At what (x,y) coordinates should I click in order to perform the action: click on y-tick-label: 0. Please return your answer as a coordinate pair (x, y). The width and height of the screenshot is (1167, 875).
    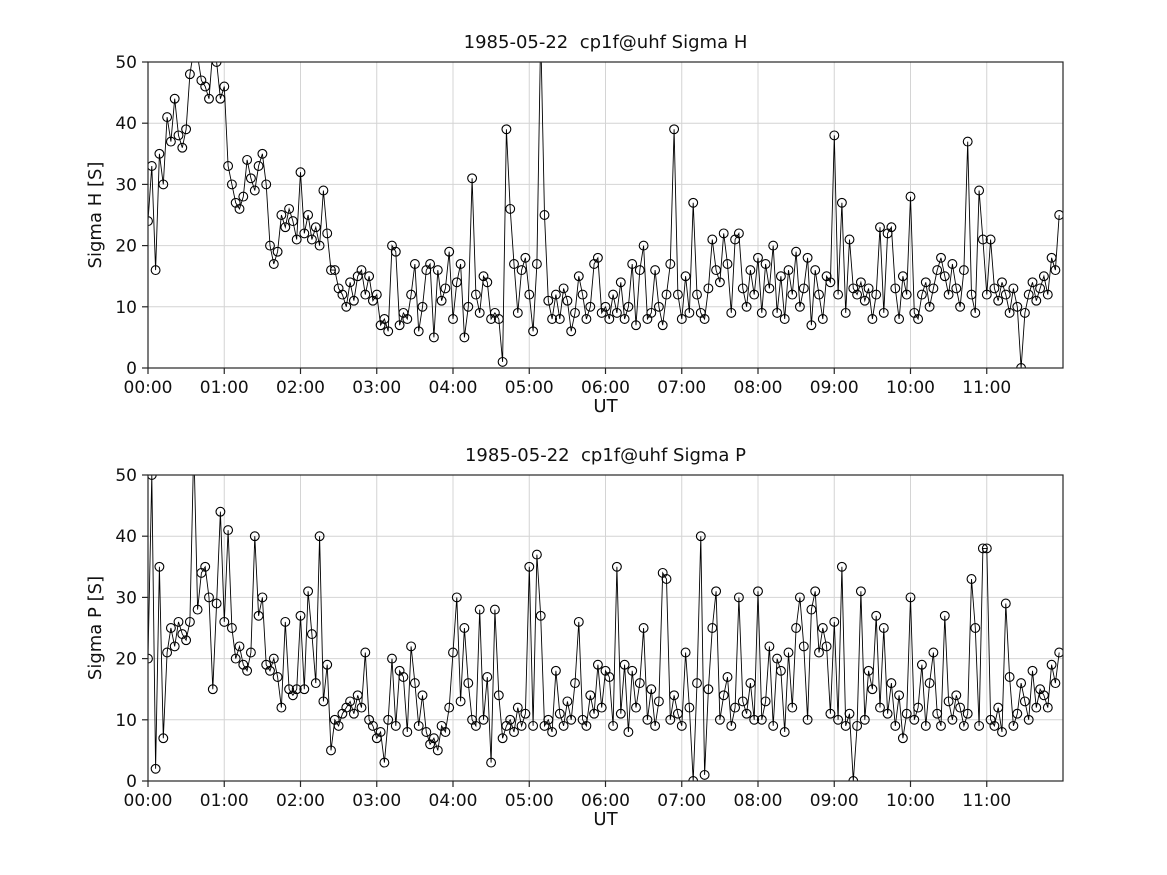
    Looking at the image, I should click on (131, 369).